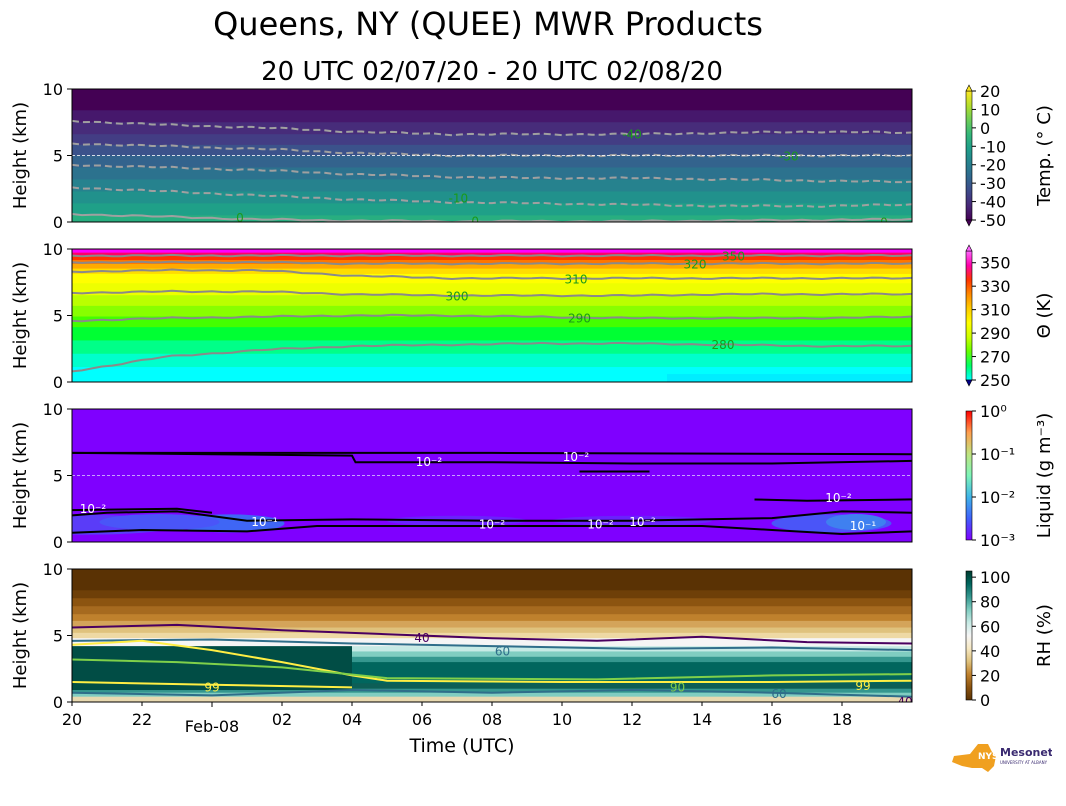 Image resolution: width=1066 pixels, height=806 pixels. Describe the element at coordinates (1044, 635) in the screenshot. I see `colorbar-label: RH (%)` at that location.